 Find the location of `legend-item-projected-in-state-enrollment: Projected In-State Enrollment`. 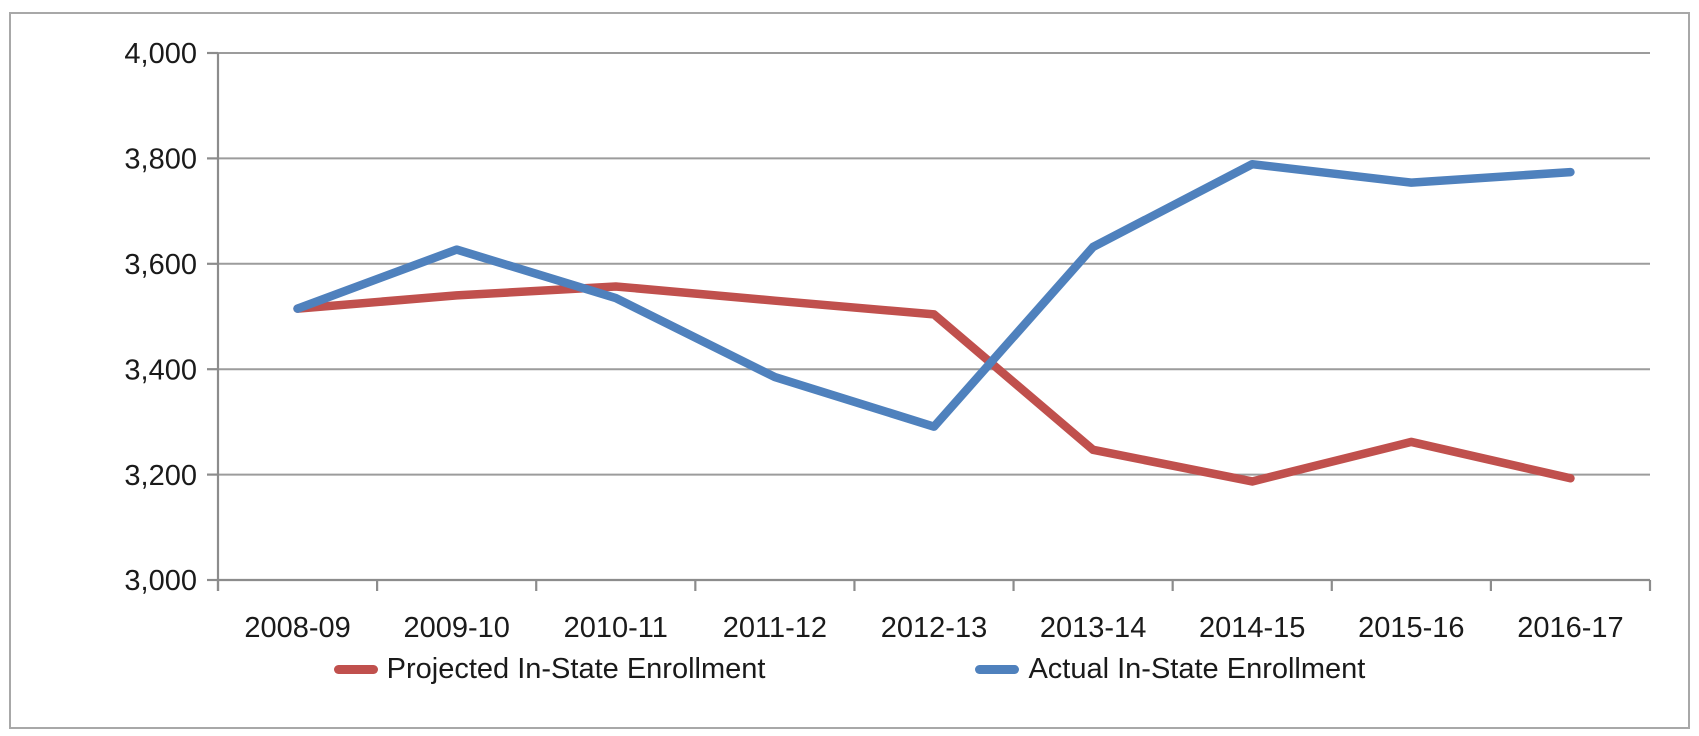

legend-item-projected-in-state-enrollment: Projected In-State Enrollment is located at coordinates (549, 669).